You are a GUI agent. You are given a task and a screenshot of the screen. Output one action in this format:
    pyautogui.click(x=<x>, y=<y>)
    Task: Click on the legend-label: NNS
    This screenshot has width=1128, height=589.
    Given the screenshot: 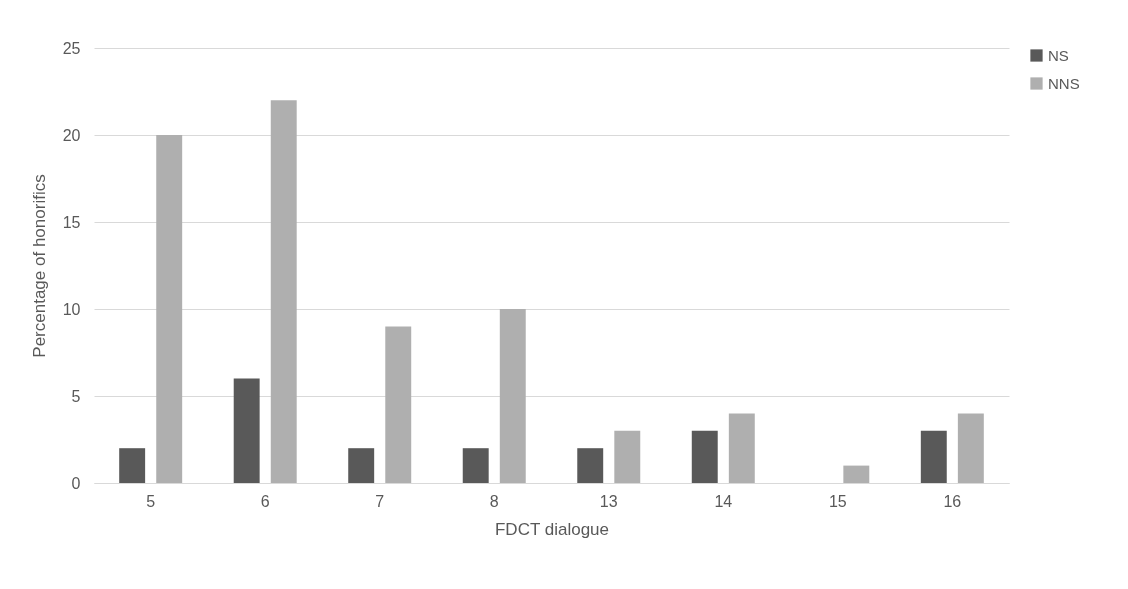 What is the action you would take?
    pyautogui.click(x=1064, y=83)
    